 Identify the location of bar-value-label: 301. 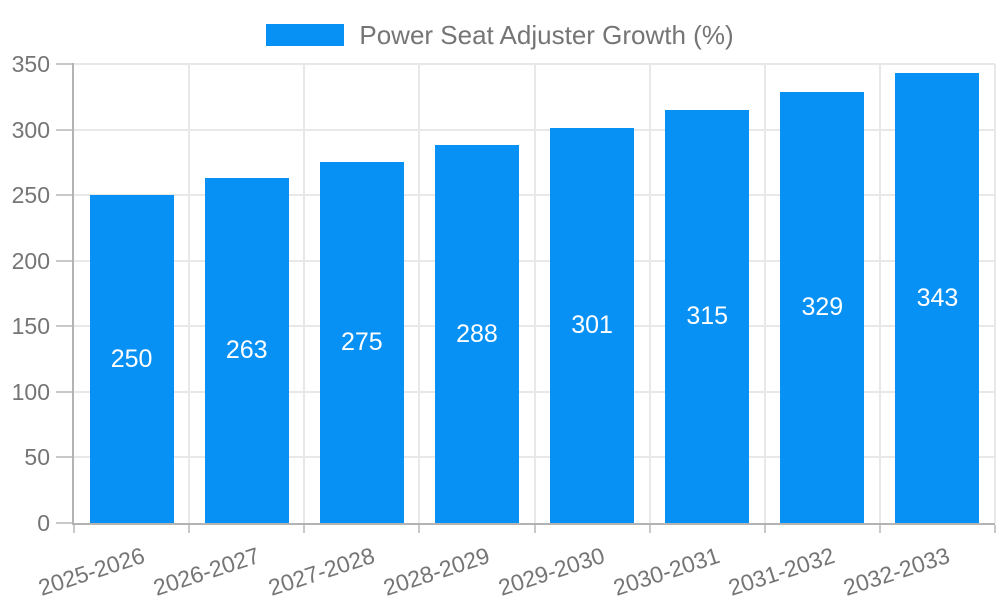
(592, 325).